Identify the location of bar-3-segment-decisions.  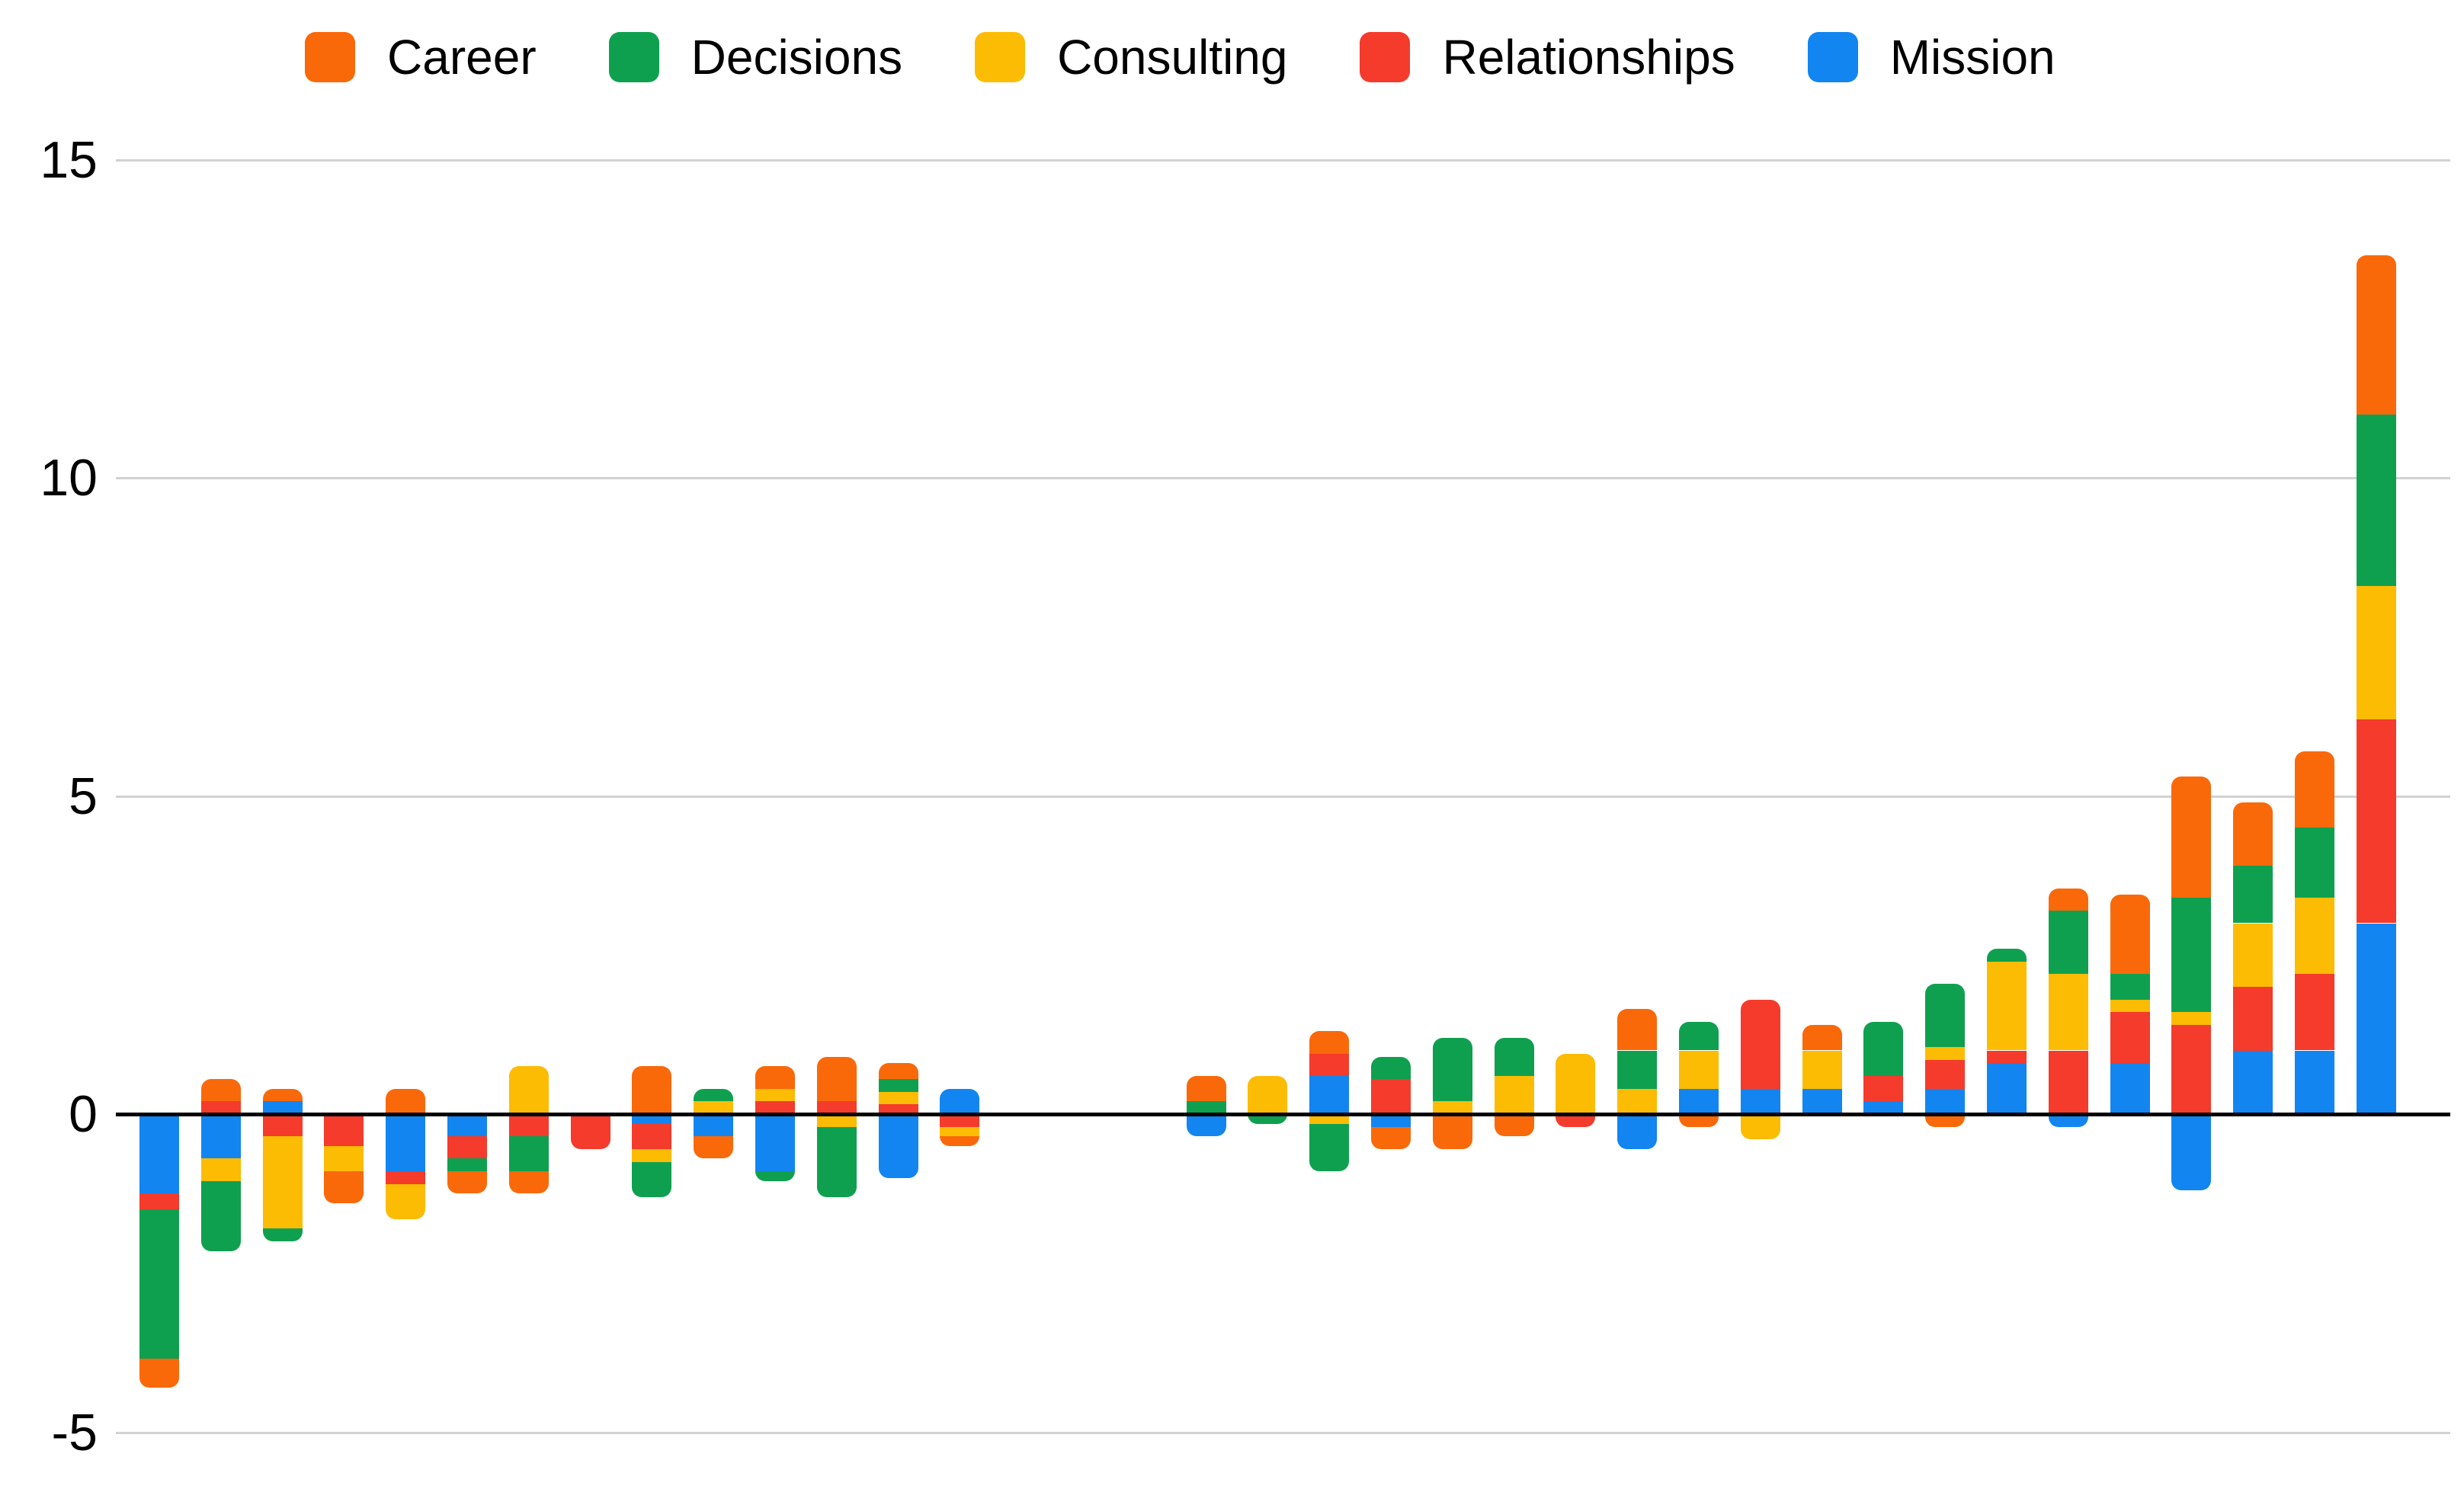
(282, 1234).